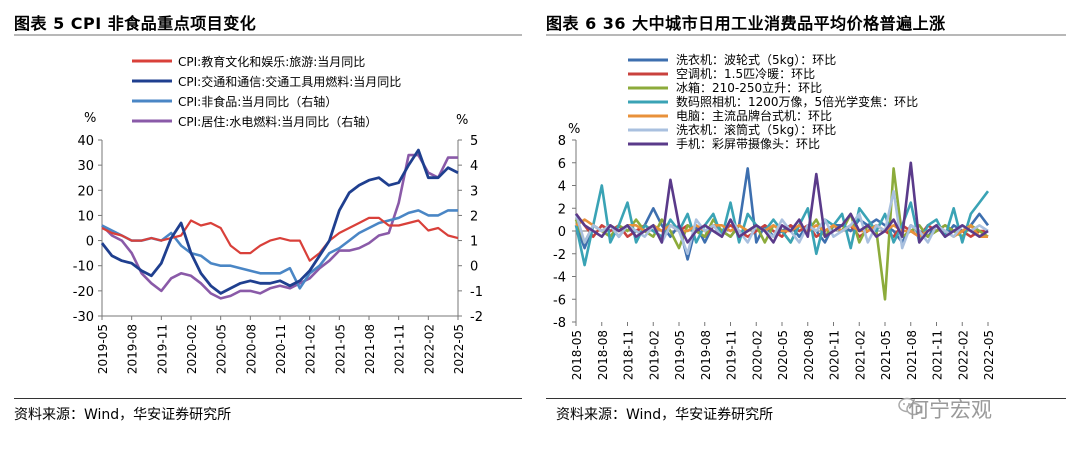 This screenshot has width=1080, height=452. What do you see at coordinates (562, 164) in the screenshot?
I see `y-tick-label: 6` at bounding box center [562, 164].